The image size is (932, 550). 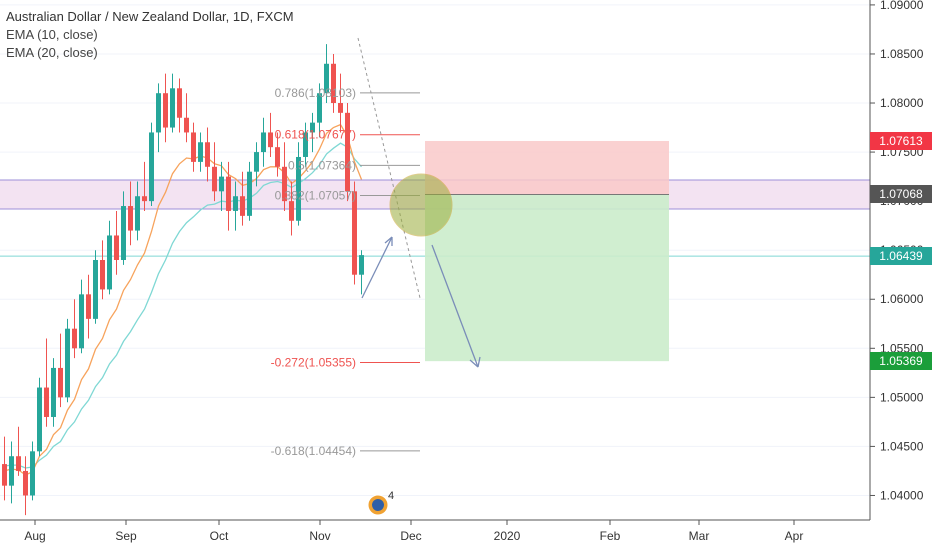 What do you see at coordinates (378, 505) in the screenshot?
I see `flag-icon` at bounding box center [378, 505].